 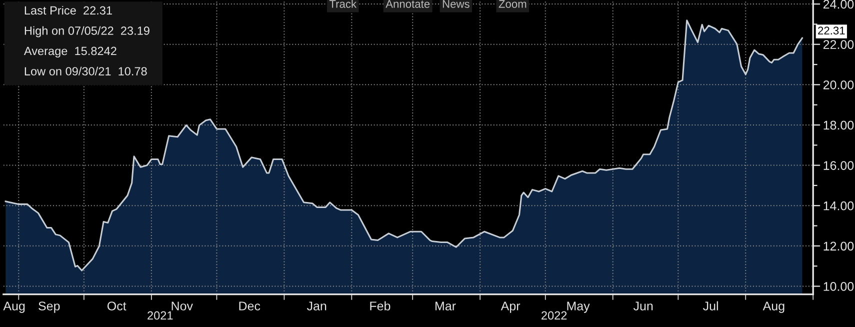 What do you see at coordinates (85, 71) in the screenshot?
I see `annotation: Low on 09/30/21 10.78` at bounding box center [85, 71].